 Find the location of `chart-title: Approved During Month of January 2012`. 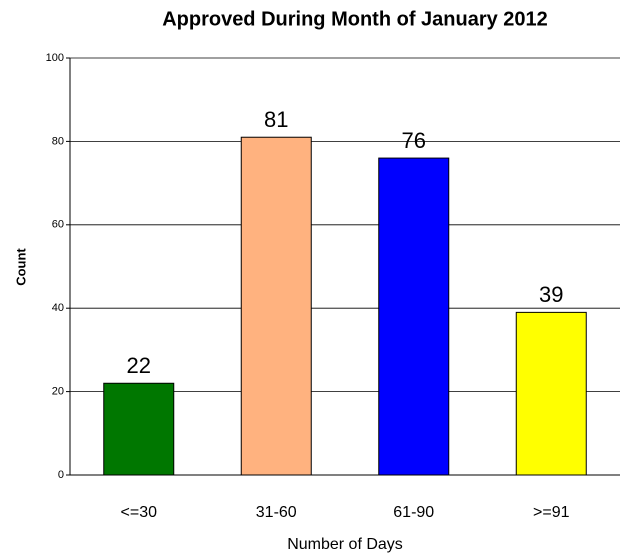

chart-title: Approved During Month of January 2012 is located at coordinates (355, 19).